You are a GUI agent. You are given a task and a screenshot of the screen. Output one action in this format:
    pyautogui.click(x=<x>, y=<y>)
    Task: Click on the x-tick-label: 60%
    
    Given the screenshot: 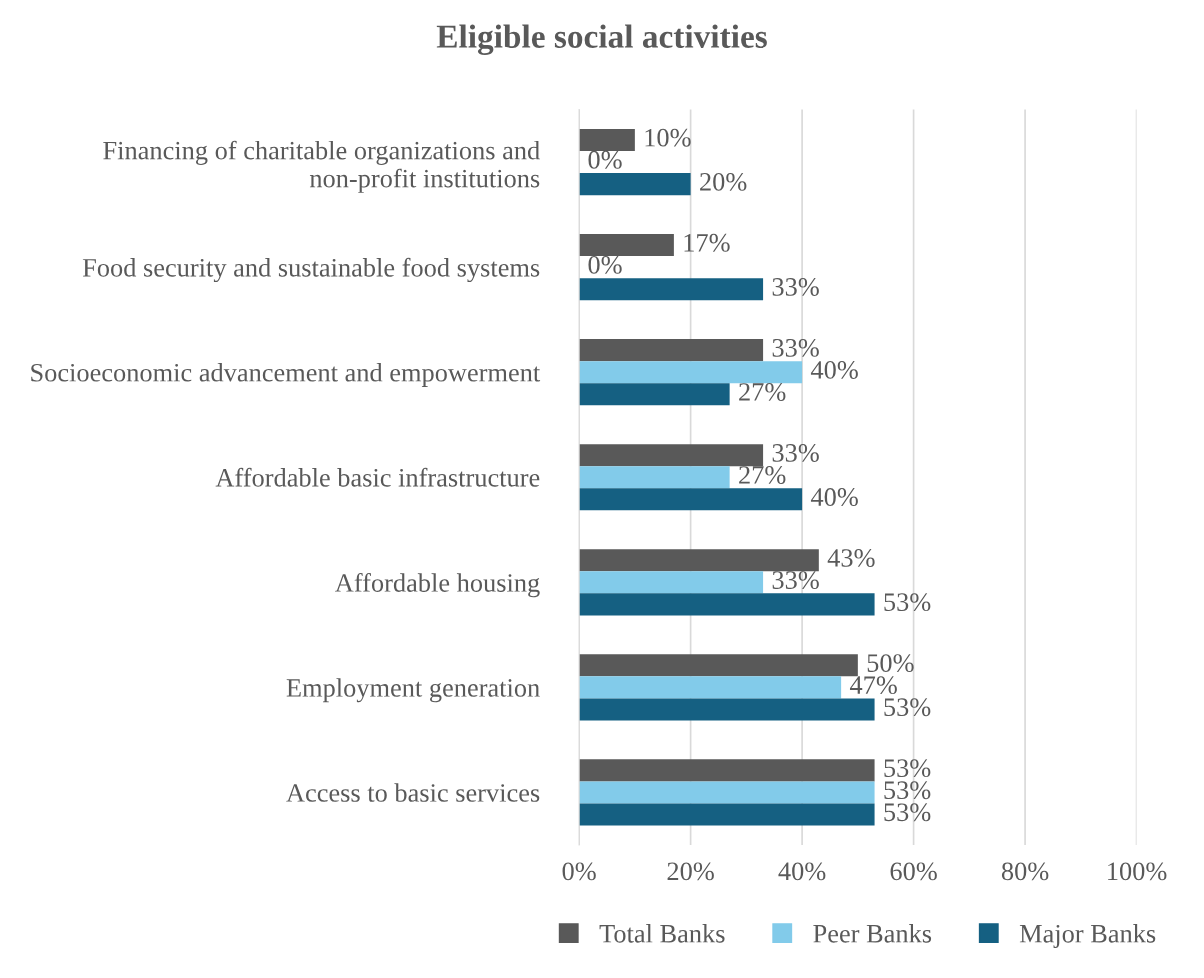 What is the action you would take?
    pyautogui.click(x=913, y=871)
    